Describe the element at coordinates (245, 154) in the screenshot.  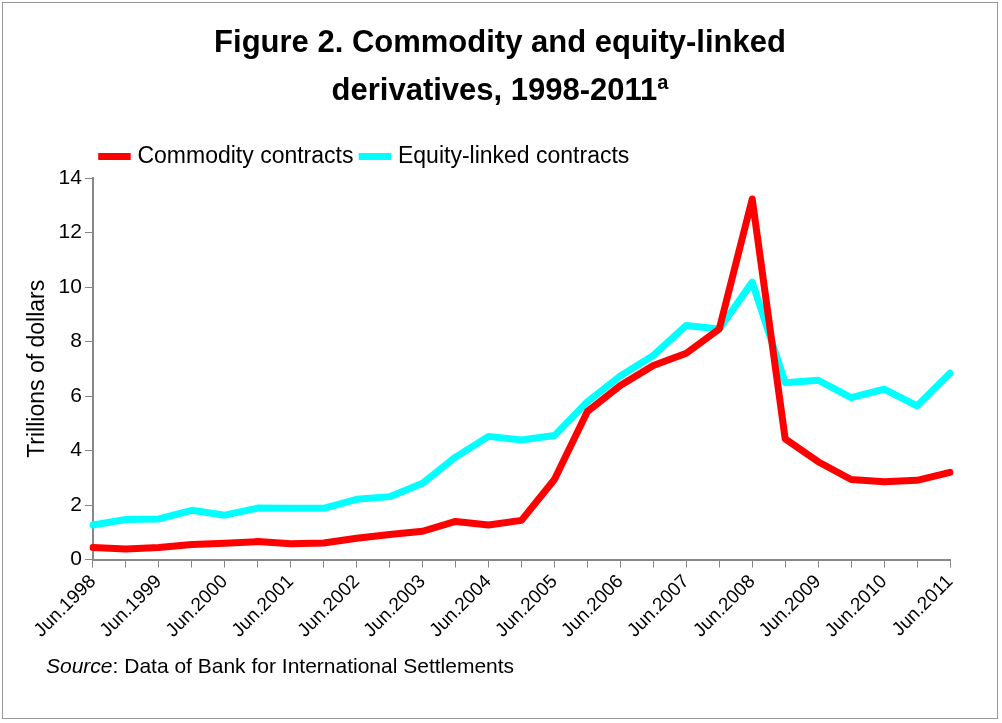
I see `legend-label: Commodity contracts` at that location.